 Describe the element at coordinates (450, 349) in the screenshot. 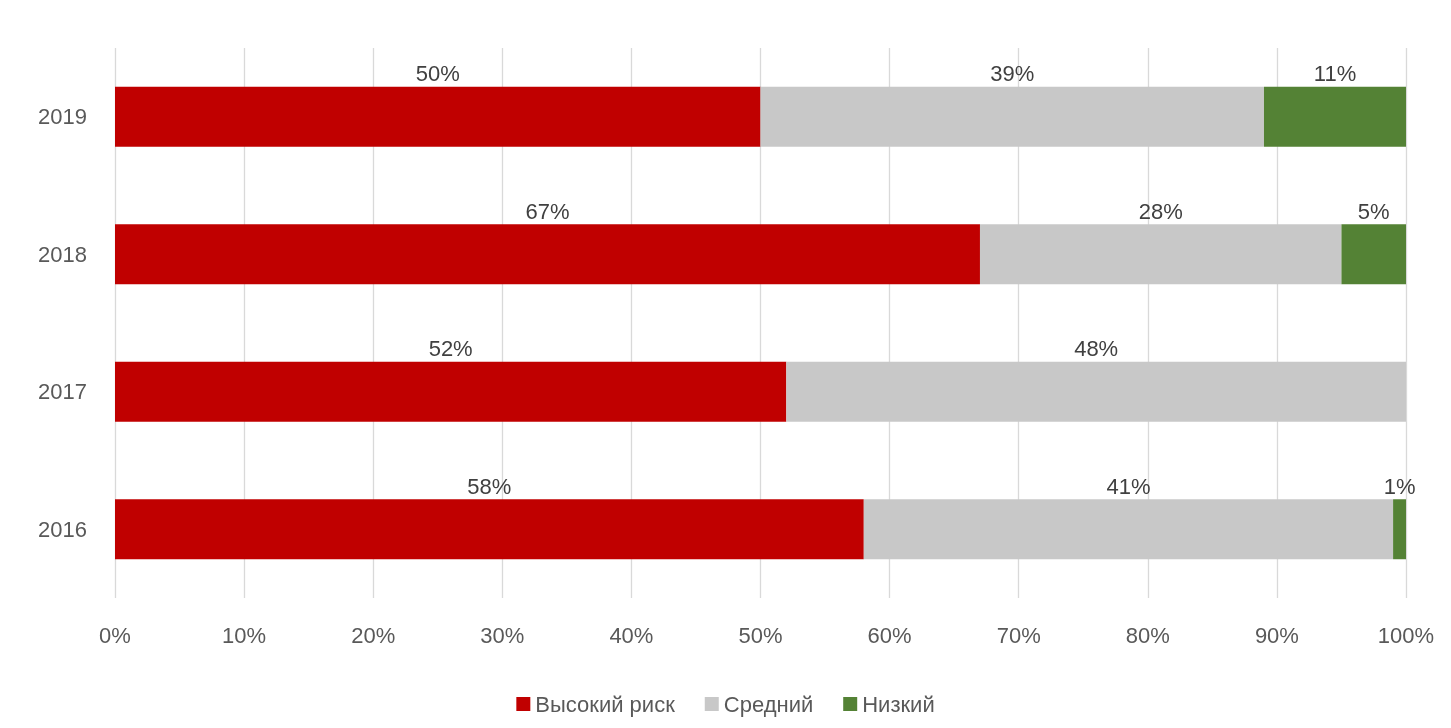

I see `data-label: 52%` at that location.